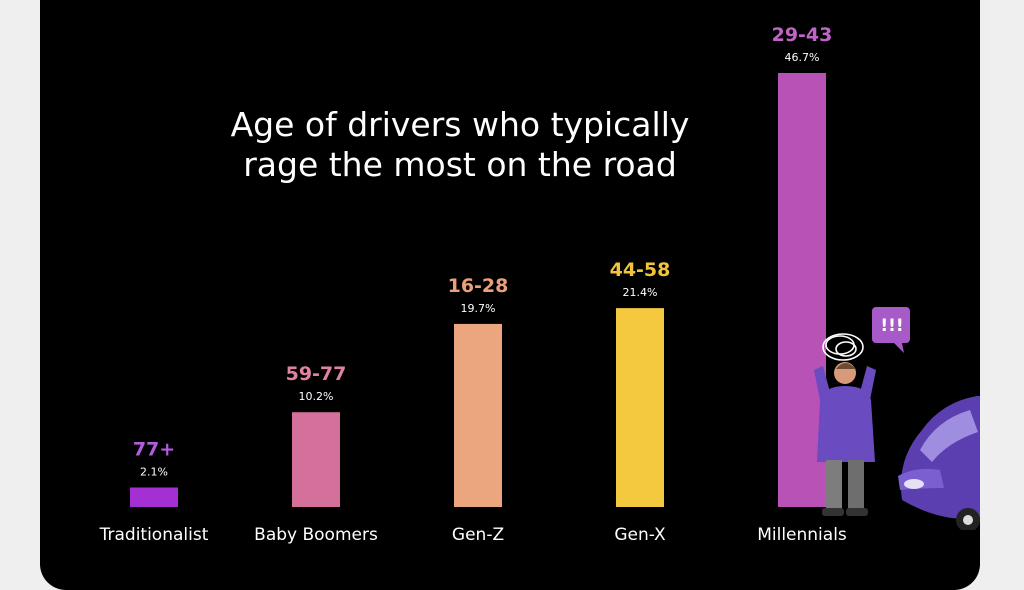  Describe the element at coordinates (845, 424) in the screenshot. I see `angry-person-icon` at that location.